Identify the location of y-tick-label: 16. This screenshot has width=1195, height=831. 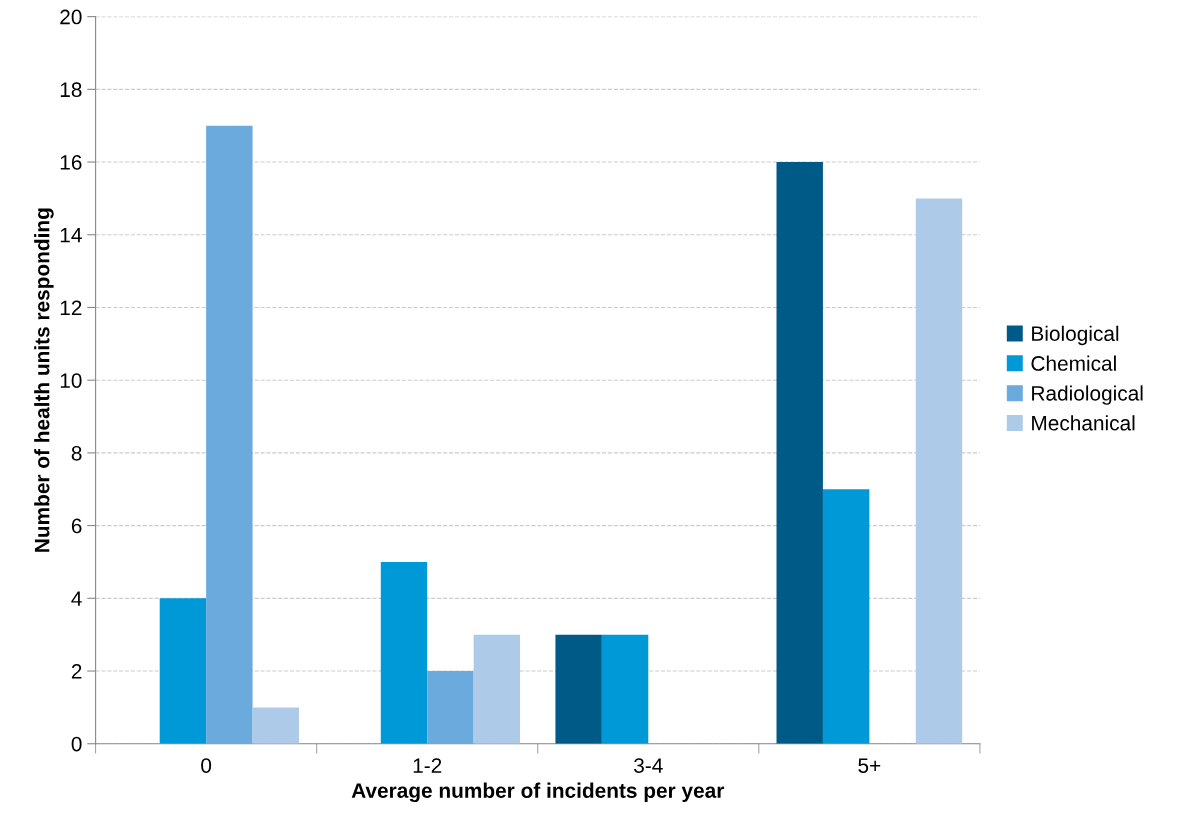
(71, 162).